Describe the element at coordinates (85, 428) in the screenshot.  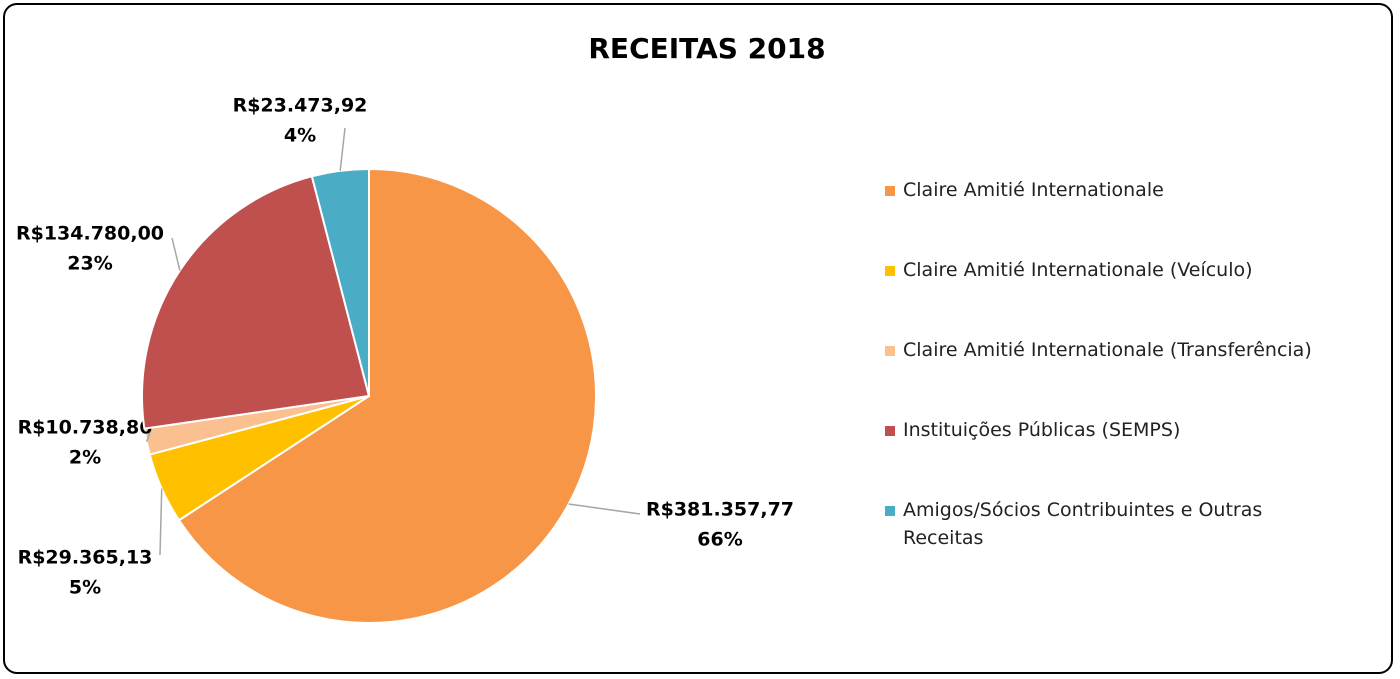
I see `value-label: R$10.738,86` at that location.